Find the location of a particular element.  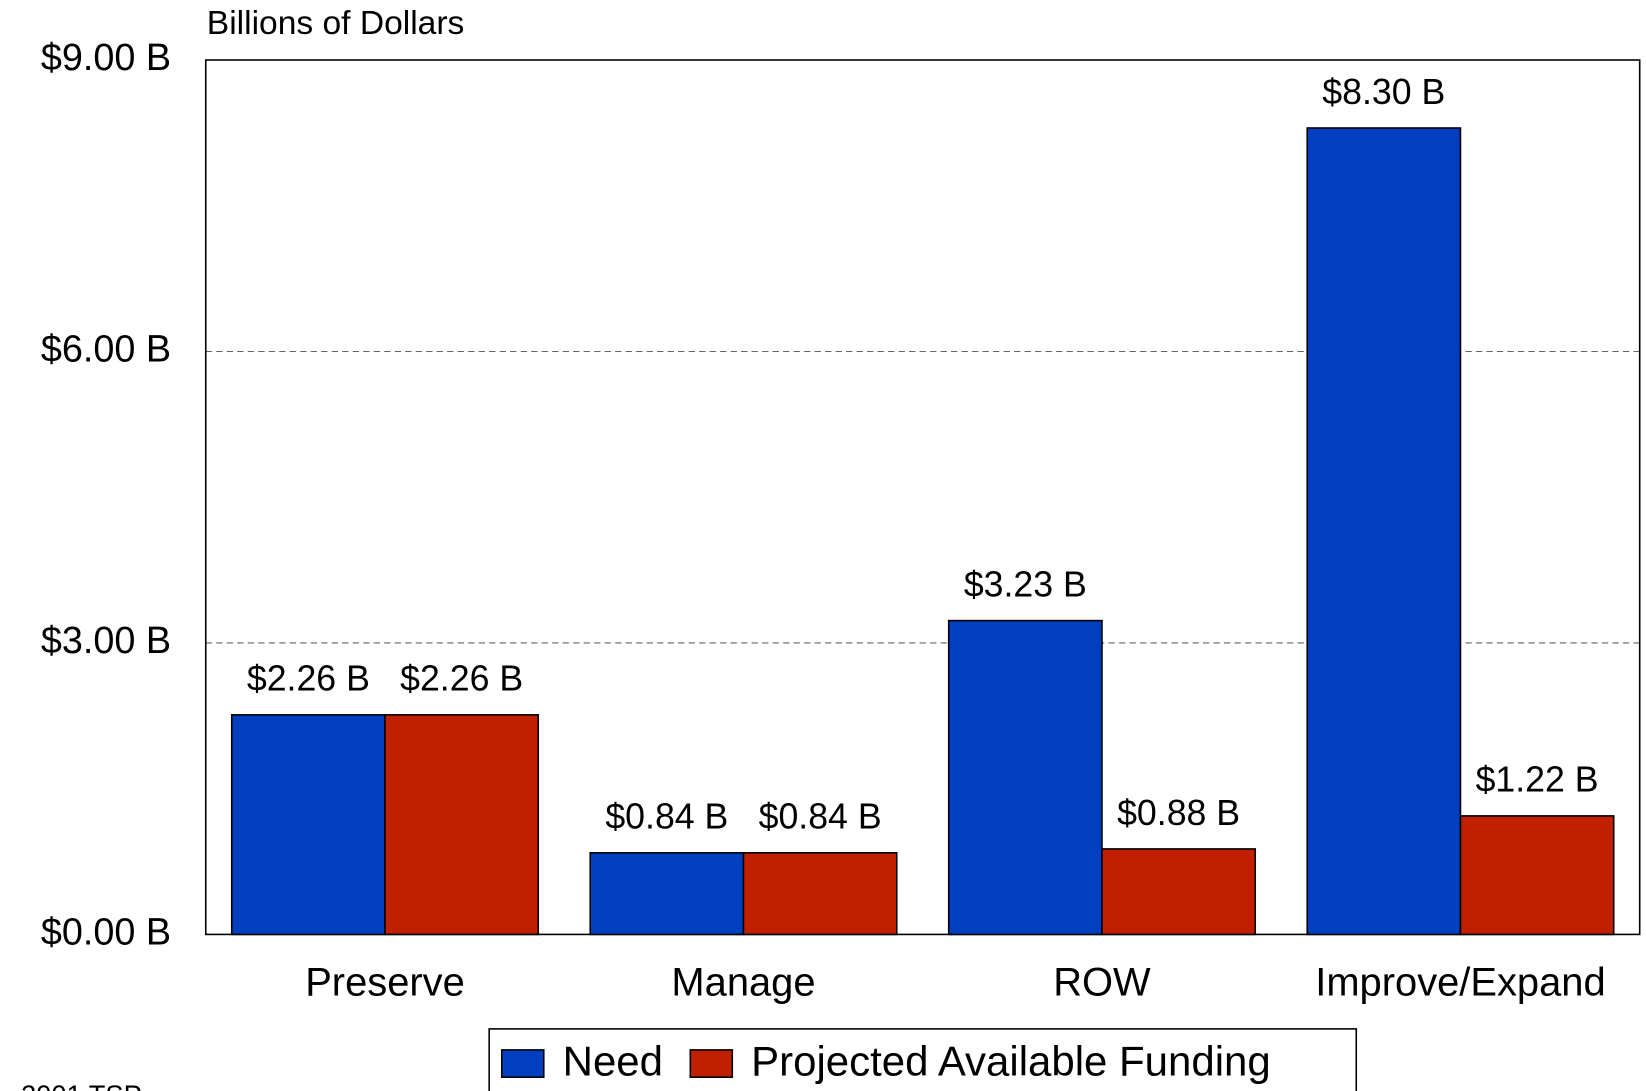

y-tick-label: $0.00 B is located at coordinates (106, 932).